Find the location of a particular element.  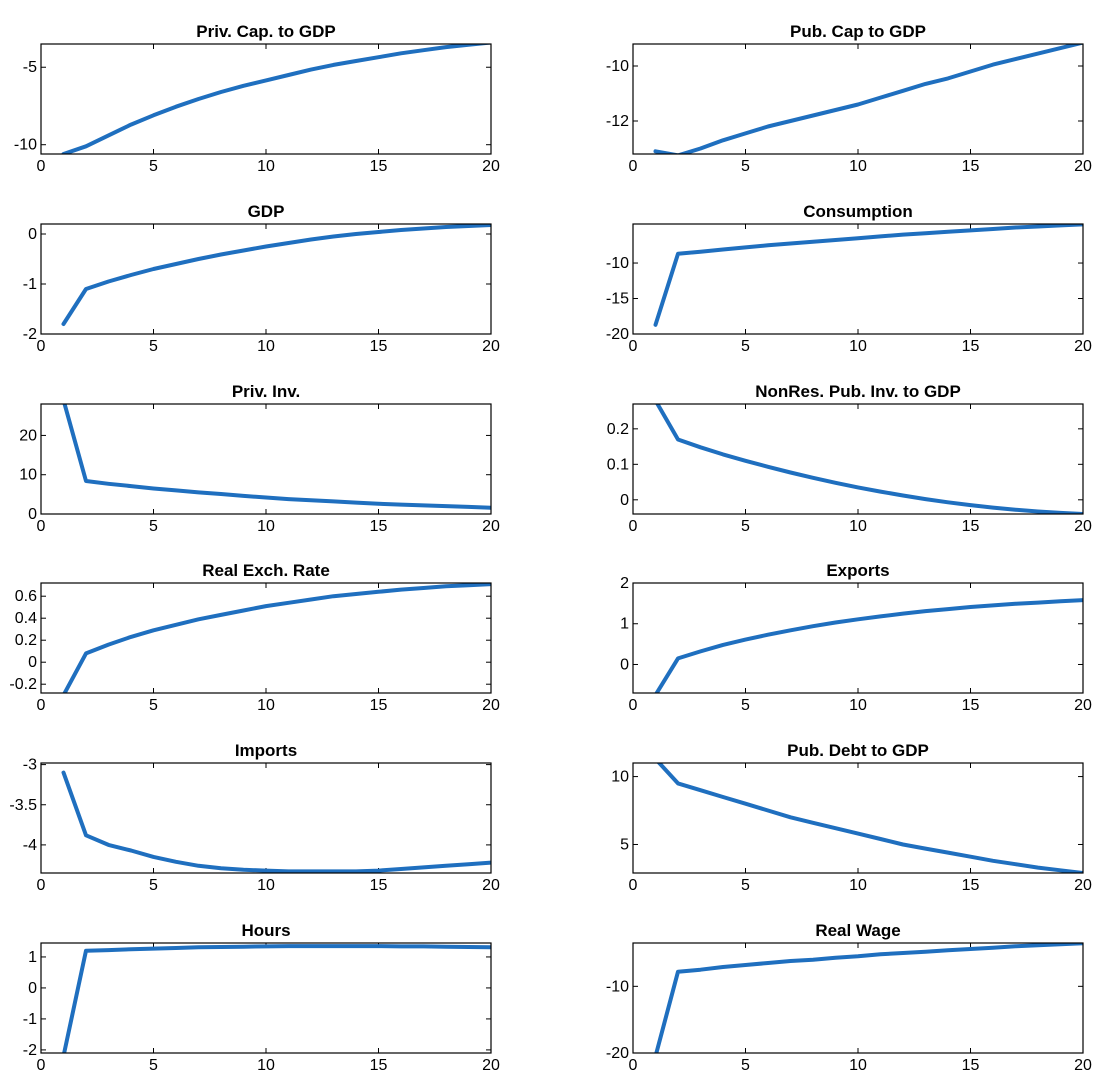

chart-panel: Pub. Cap to GDP 0 5 10 15 20 -10 -12 is located at coordinates (849, 98).